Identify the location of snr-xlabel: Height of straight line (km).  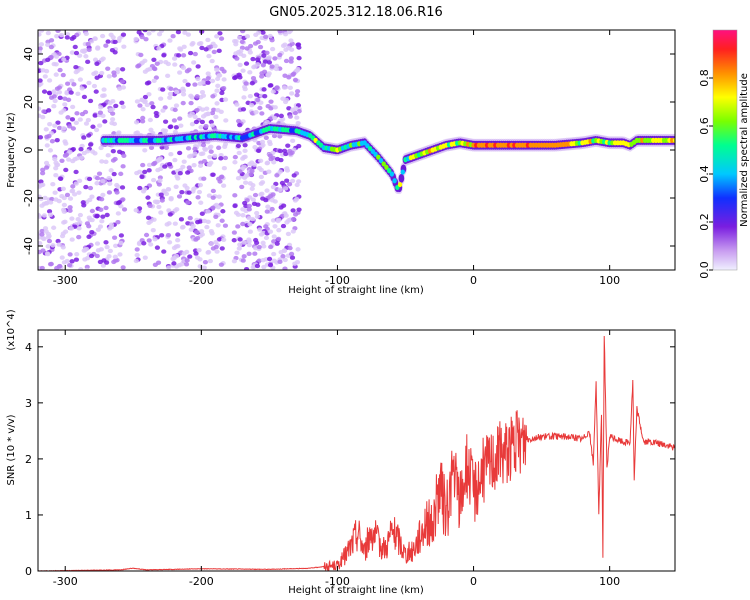
(356, 590).